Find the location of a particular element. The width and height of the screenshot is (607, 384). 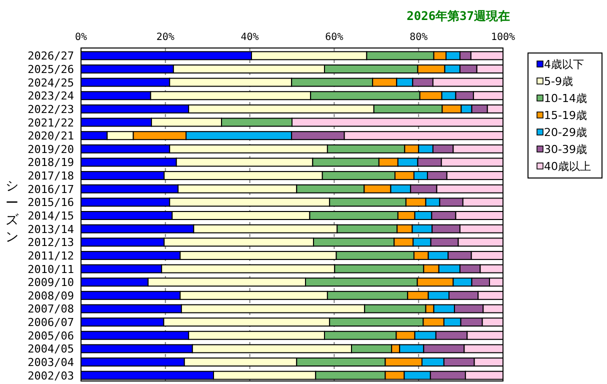

chart-title: 2026年第37週現在 is located at coordinates (458, 16).